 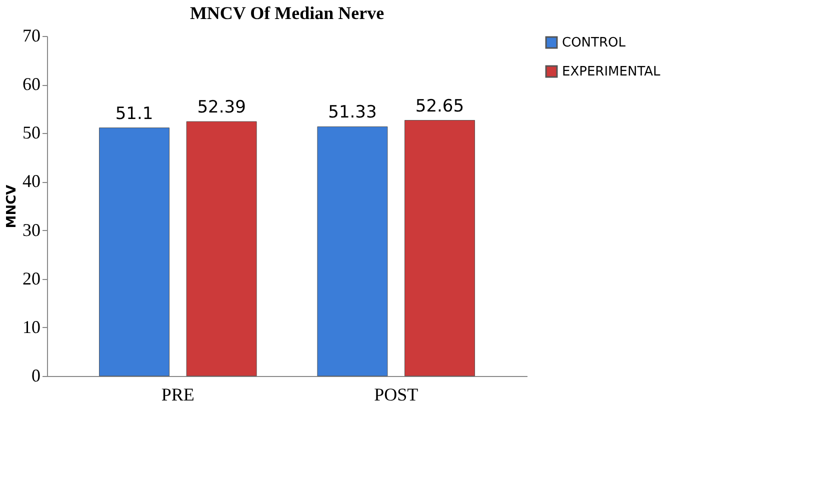 I want to click on y-tick-label: 30, so click(x=31, y=230).